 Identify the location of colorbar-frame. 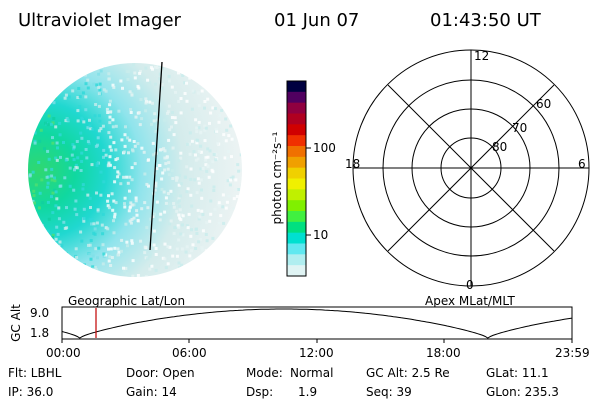
(296, 178).